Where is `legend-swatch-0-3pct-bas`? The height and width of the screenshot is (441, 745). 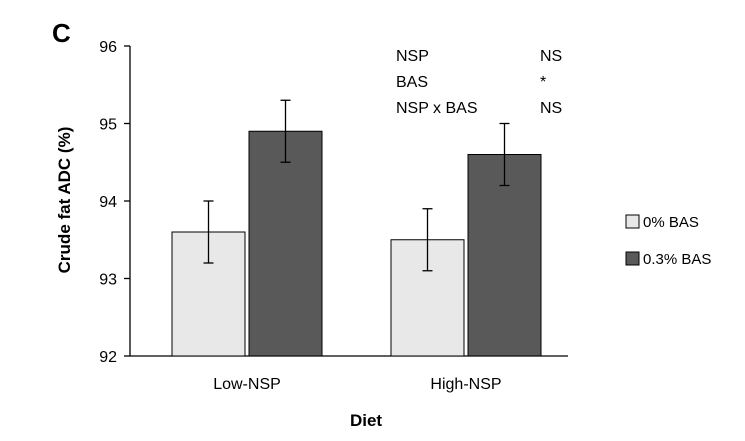 legend-swatch-0-3pct-bas is located at coordinates (632, 258).